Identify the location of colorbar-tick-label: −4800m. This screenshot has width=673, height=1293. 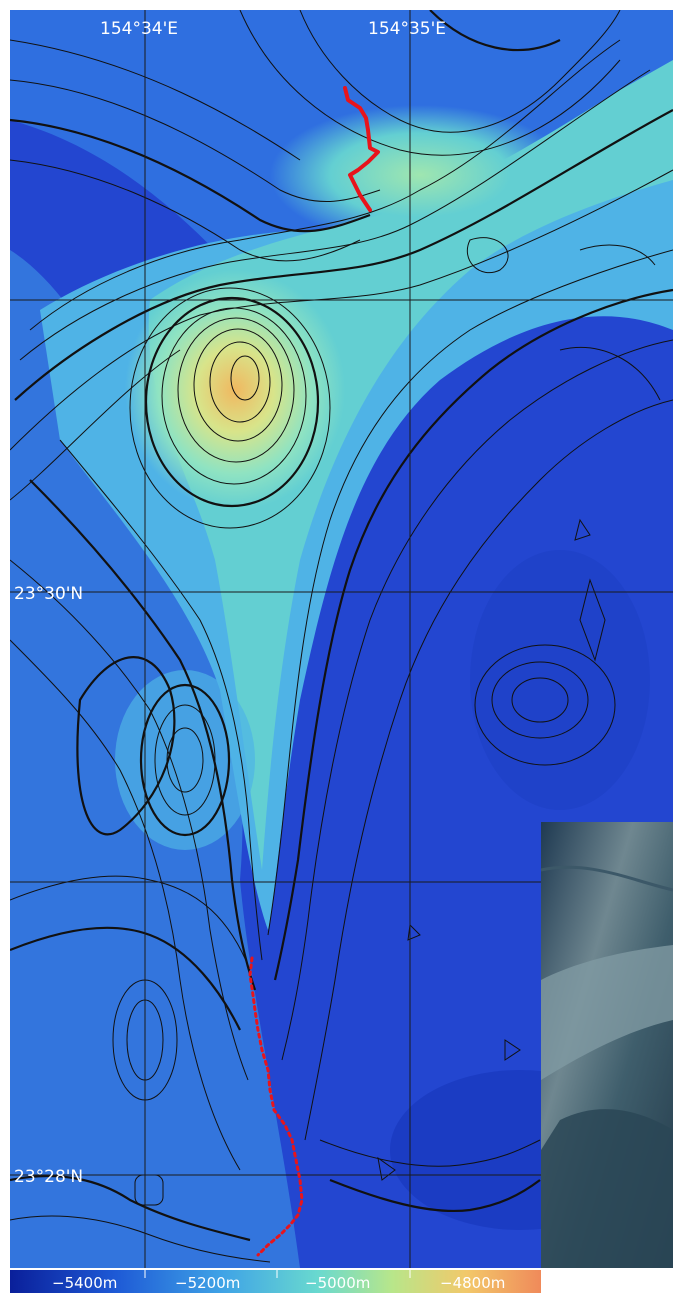
(472, 1283).